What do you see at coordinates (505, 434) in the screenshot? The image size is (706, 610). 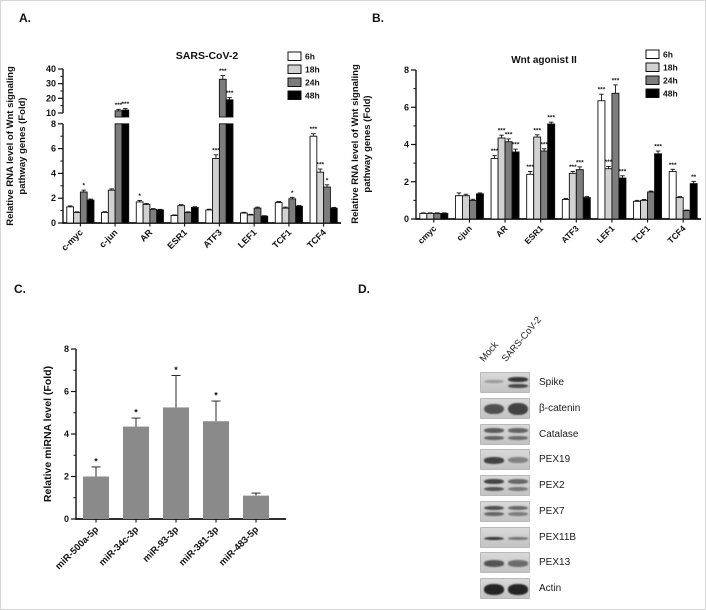 I see `blot-Catalase` at bounding box center [505, 434].